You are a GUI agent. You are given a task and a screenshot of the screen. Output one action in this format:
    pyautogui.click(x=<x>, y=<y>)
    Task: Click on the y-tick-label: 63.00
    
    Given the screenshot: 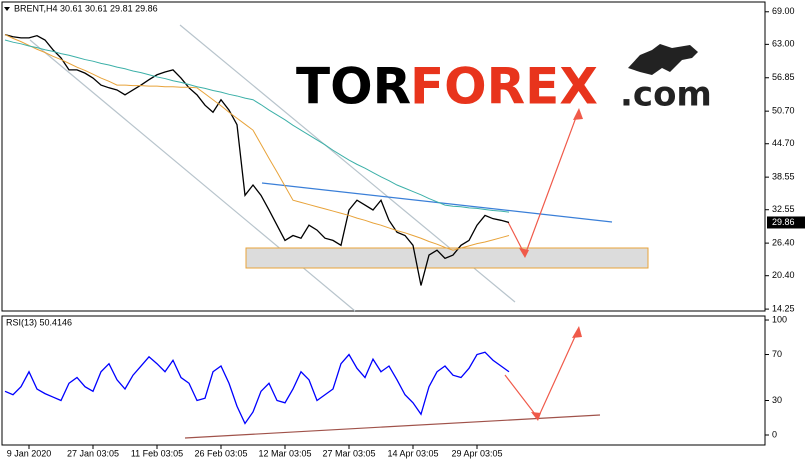 What is the action you would take?
    pyautogui.click(x=783, y=44)
    